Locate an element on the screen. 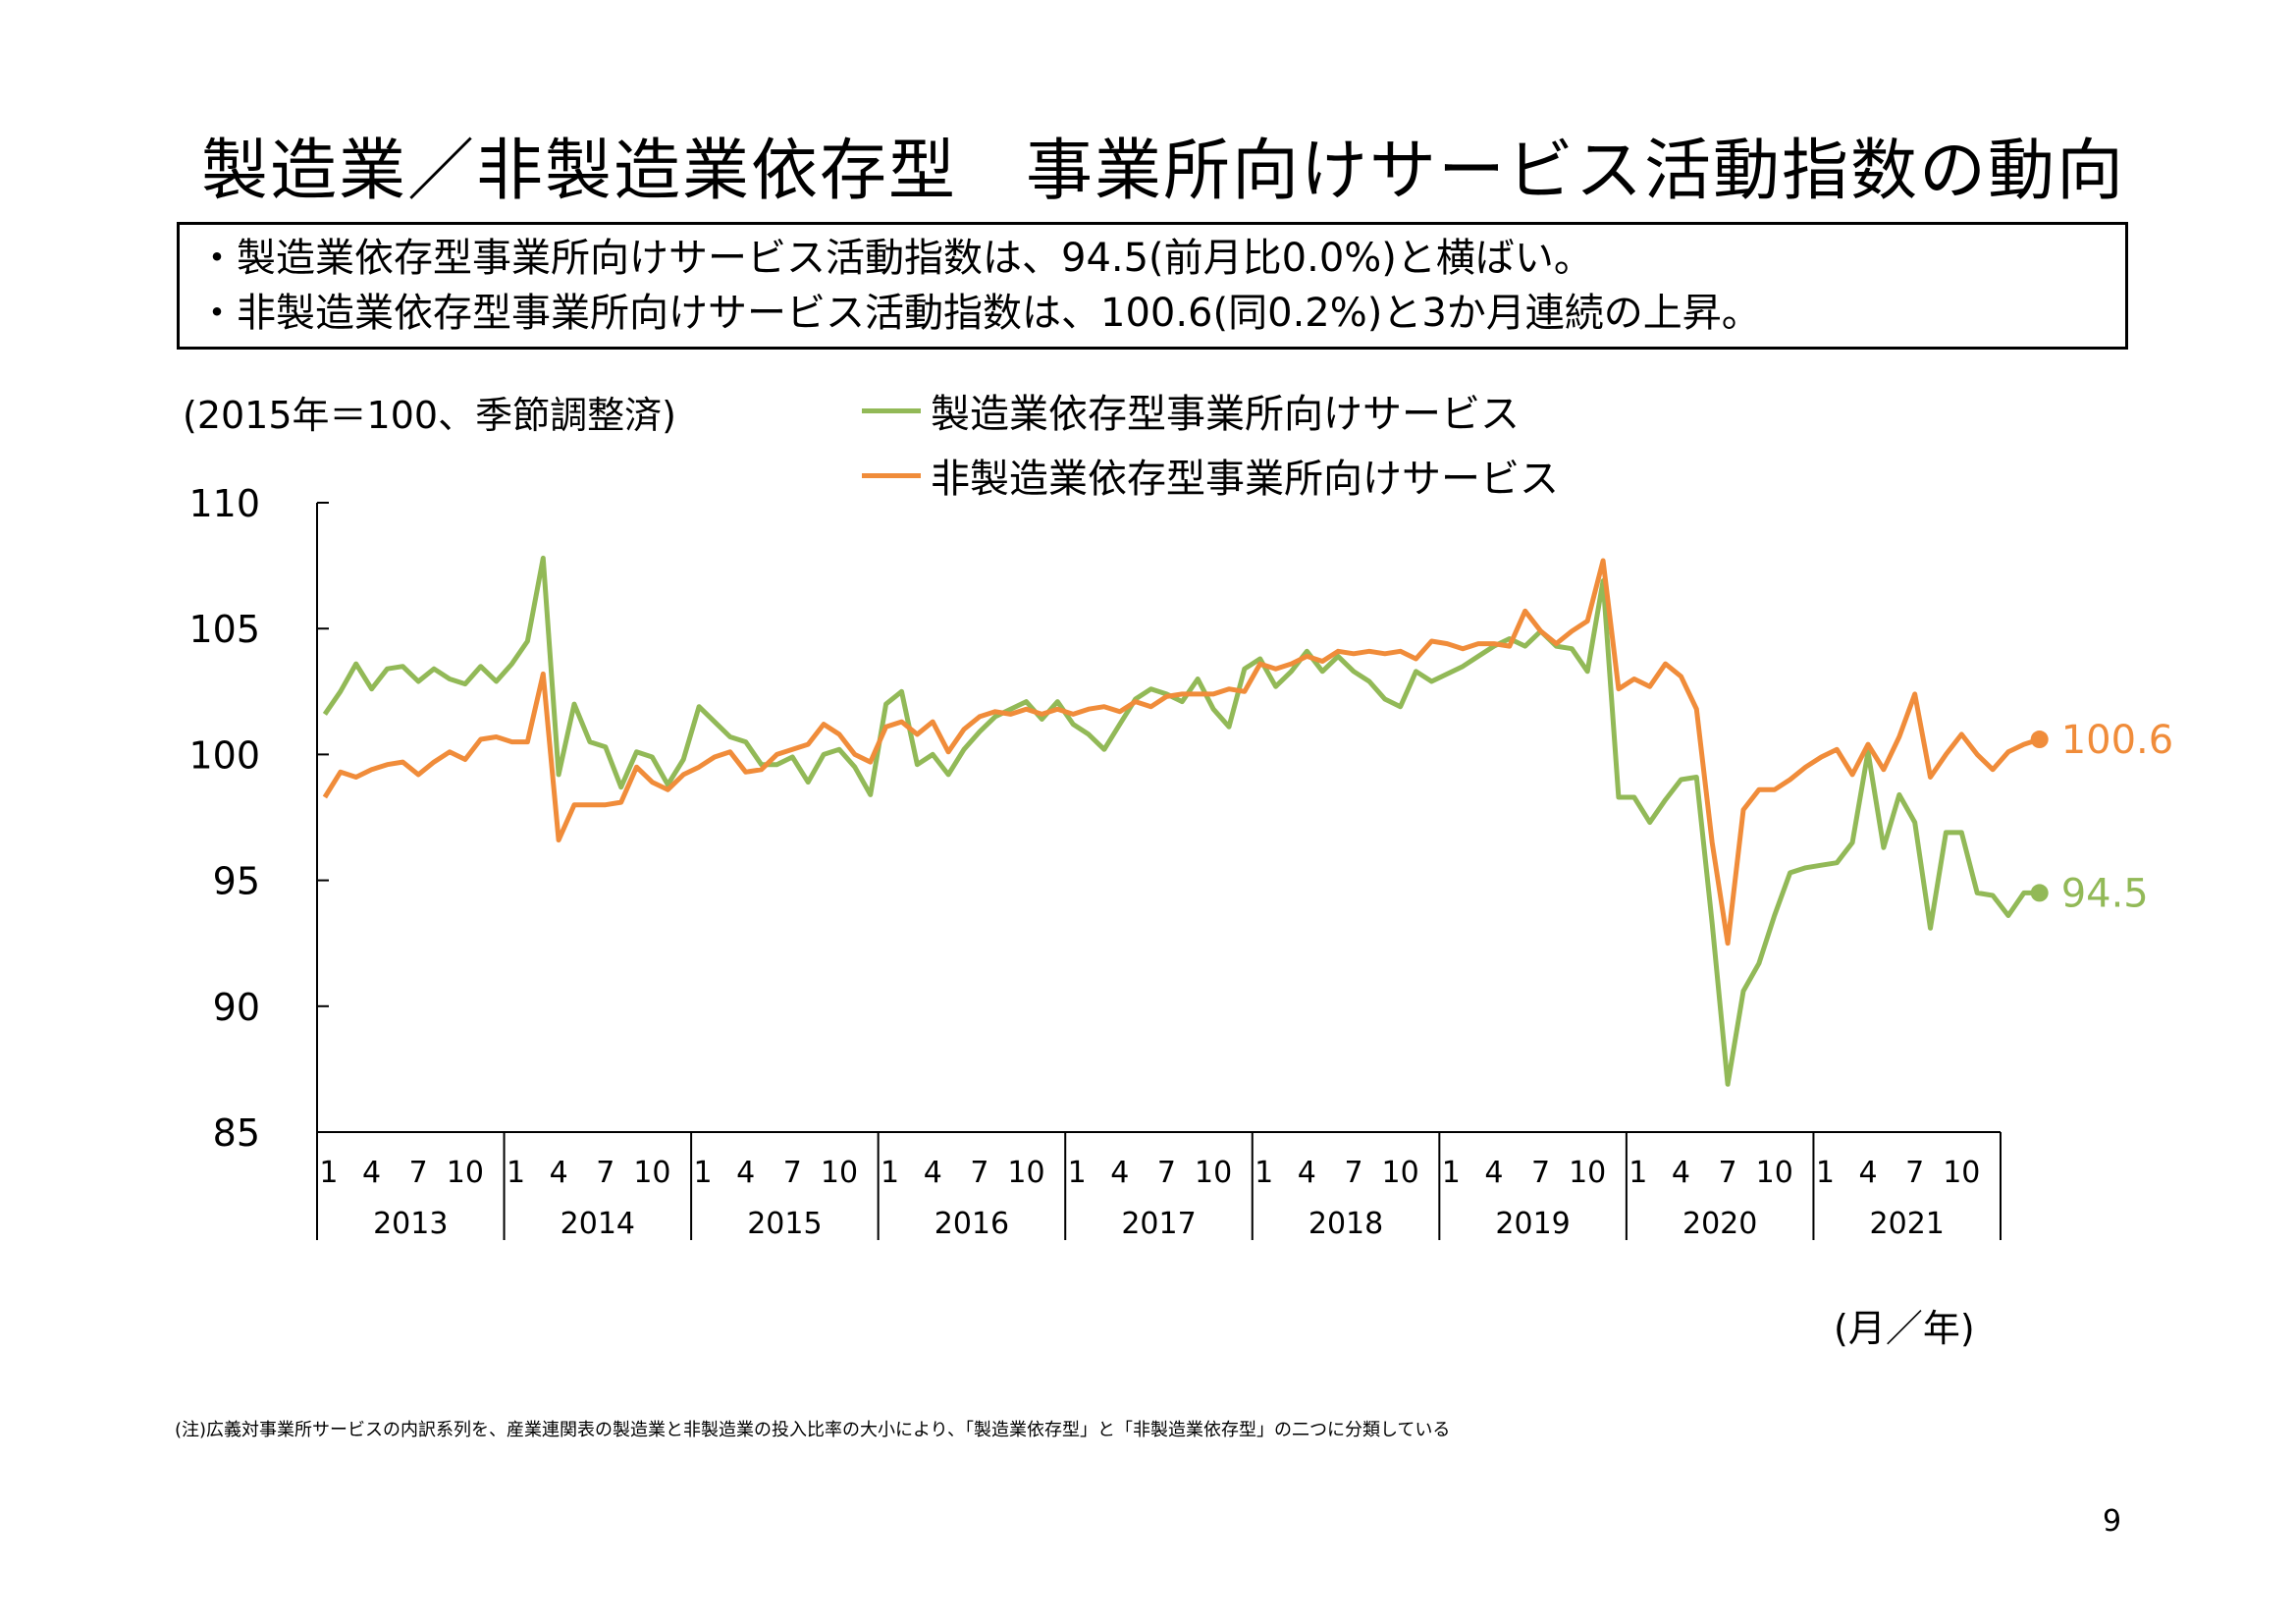 This screenshot has height=1624, width=2296. y-tick-label: 110 is located at coordinates (224, 503).